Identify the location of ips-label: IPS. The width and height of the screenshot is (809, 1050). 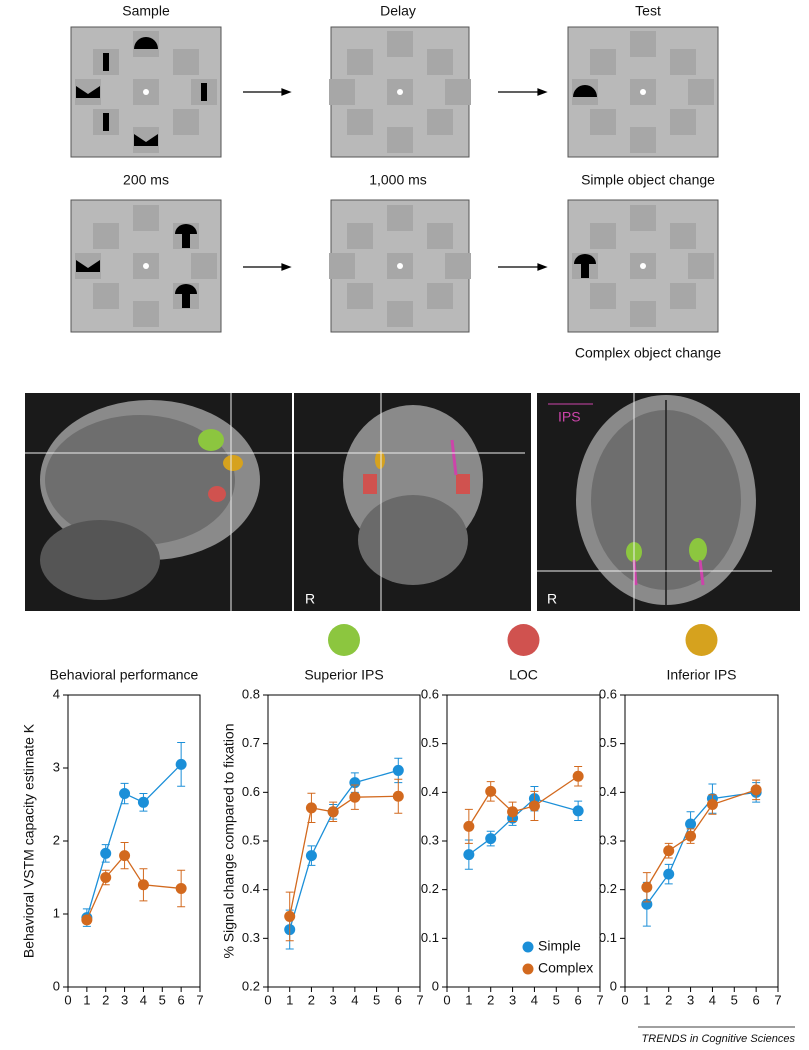
(569, 417).